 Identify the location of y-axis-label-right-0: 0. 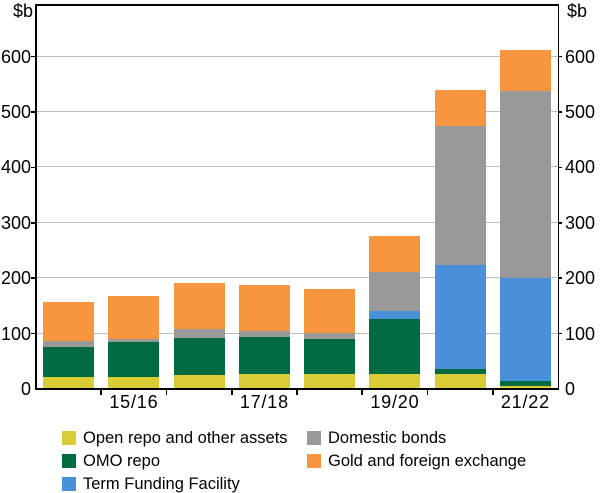
(570, 389).